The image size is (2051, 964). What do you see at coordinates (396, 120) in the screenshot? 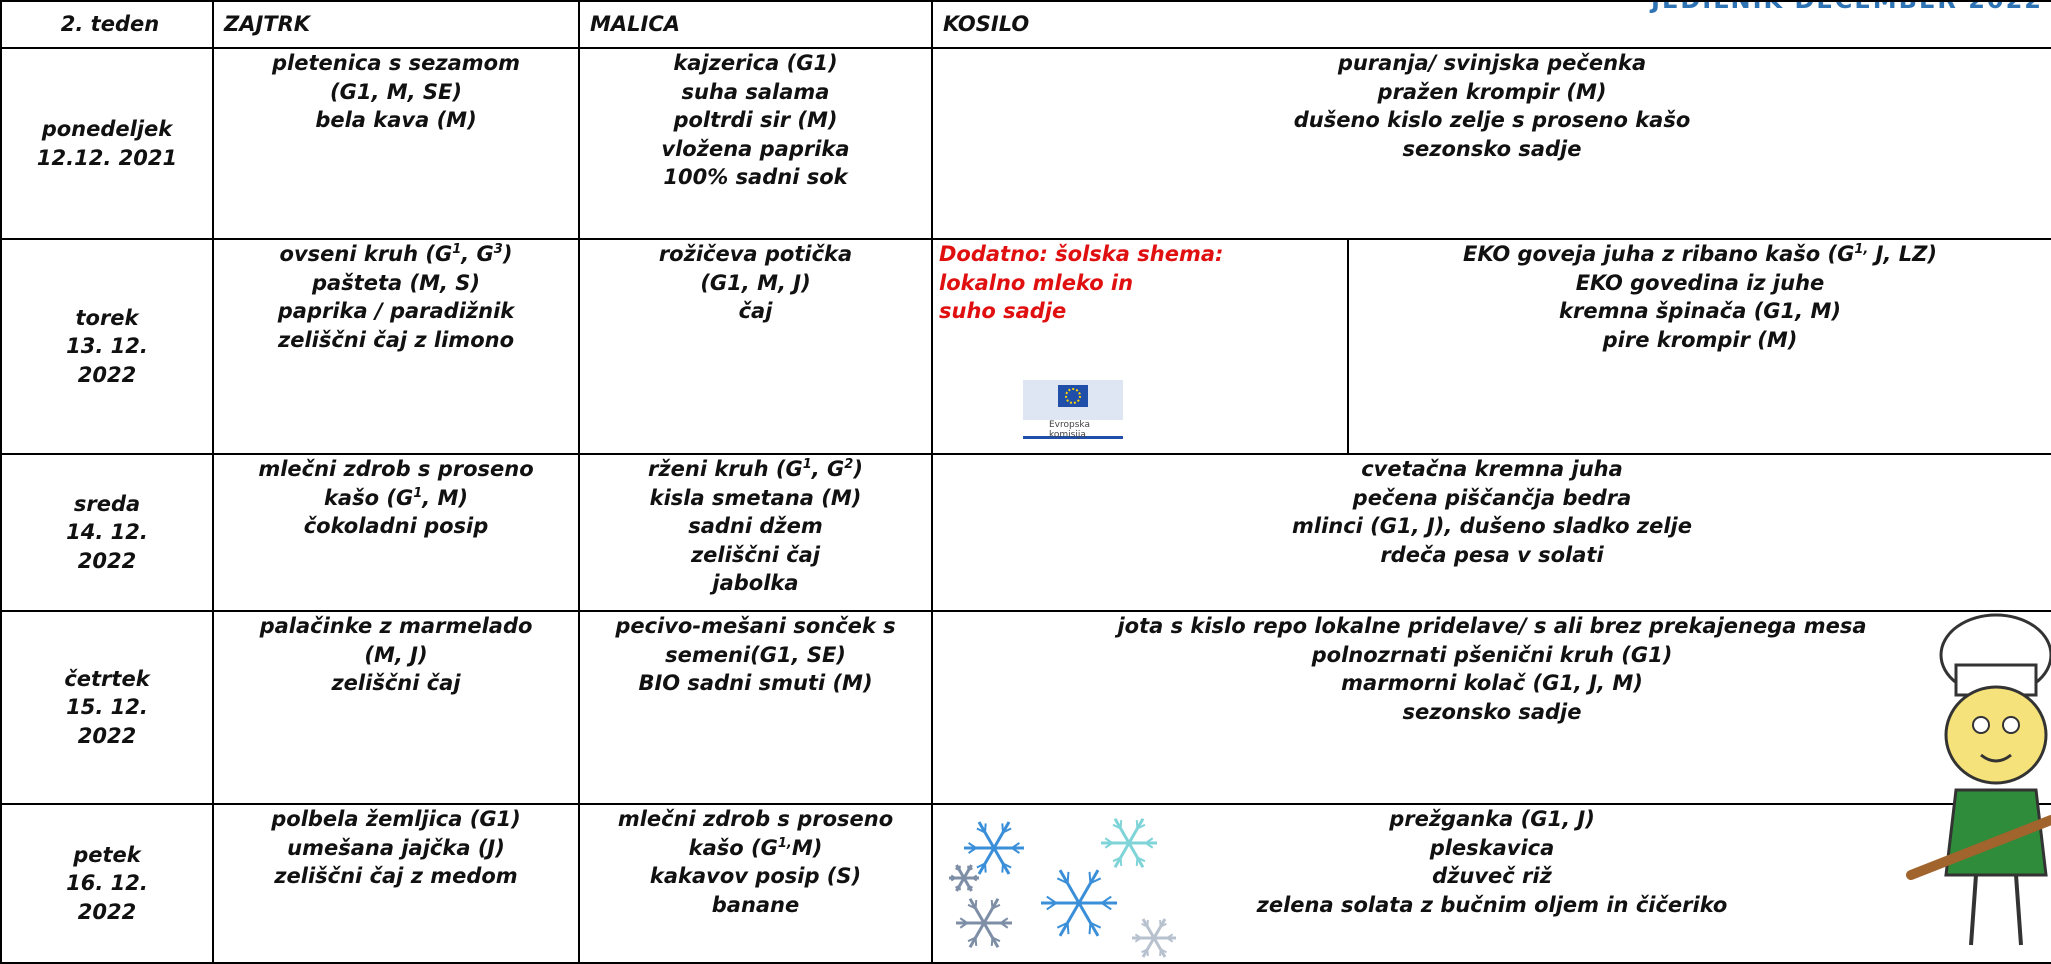
I see `menu-line: bela kava (M)` at bounding box center [396, 120].